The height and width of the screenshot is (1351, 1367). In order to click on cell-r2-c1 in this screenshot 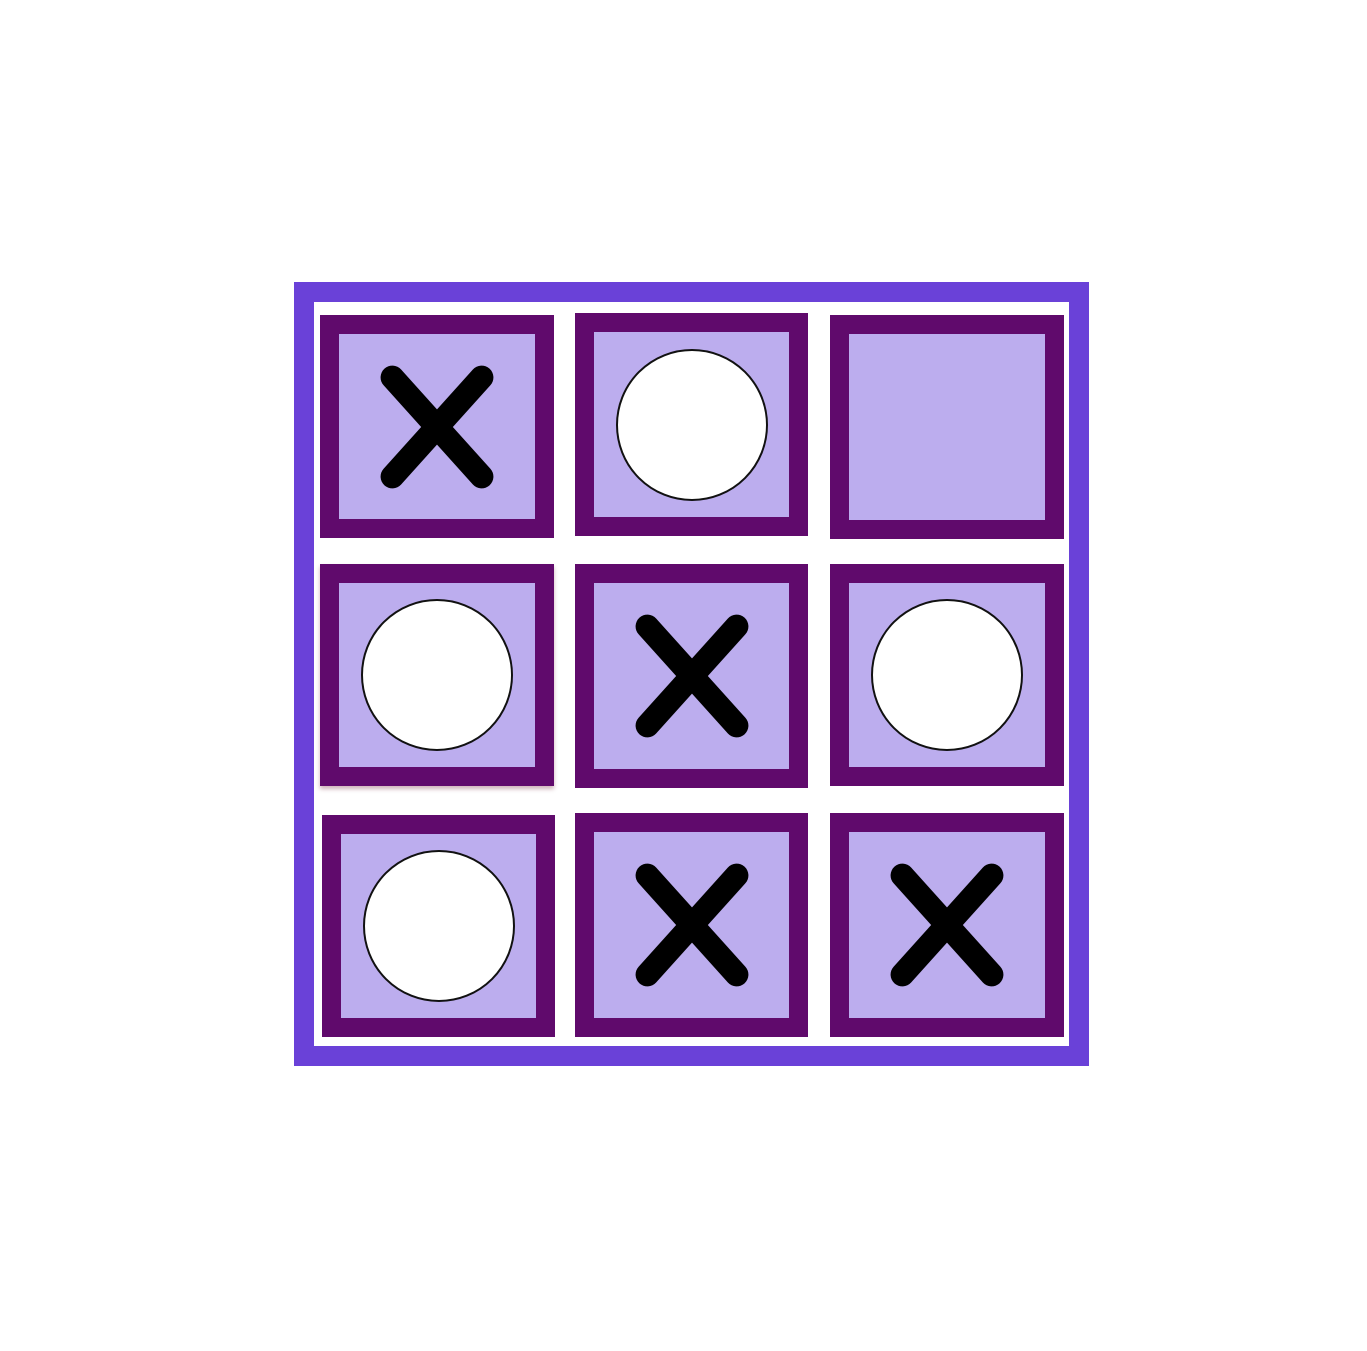, I will do `click(437, 675)`.